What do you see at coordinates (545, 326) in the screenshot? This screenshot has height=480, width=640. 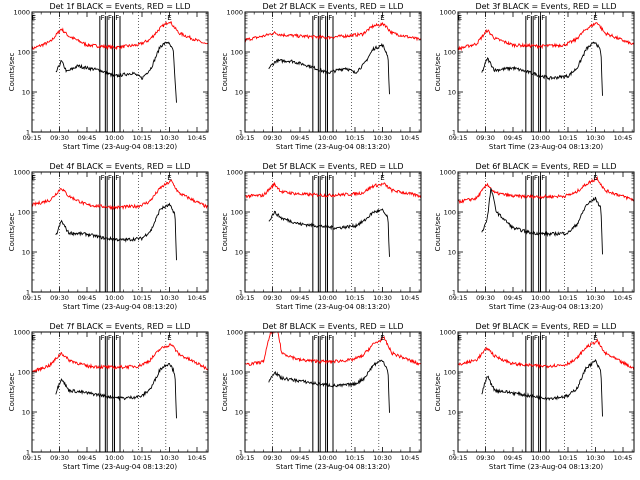 I see `panel-title: Det 9f BLACK = Events, RED = LLD` at bounding box center [545, 326].